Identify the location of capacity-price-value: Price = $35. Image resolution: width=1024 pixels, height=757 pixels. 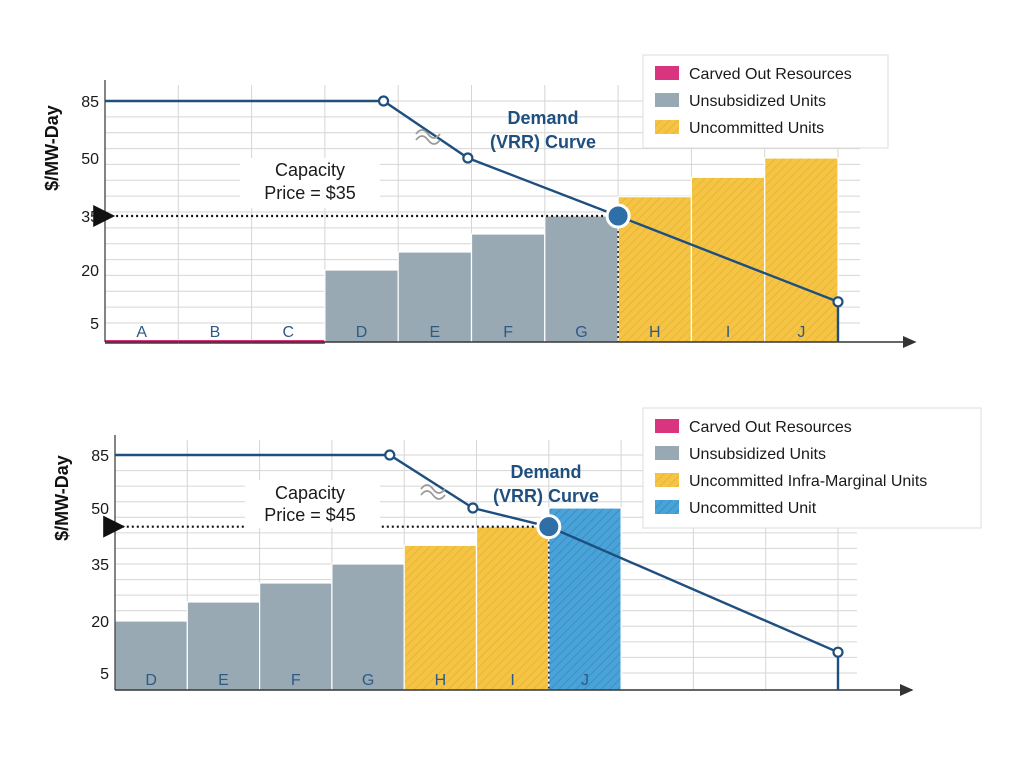
(310, 193).